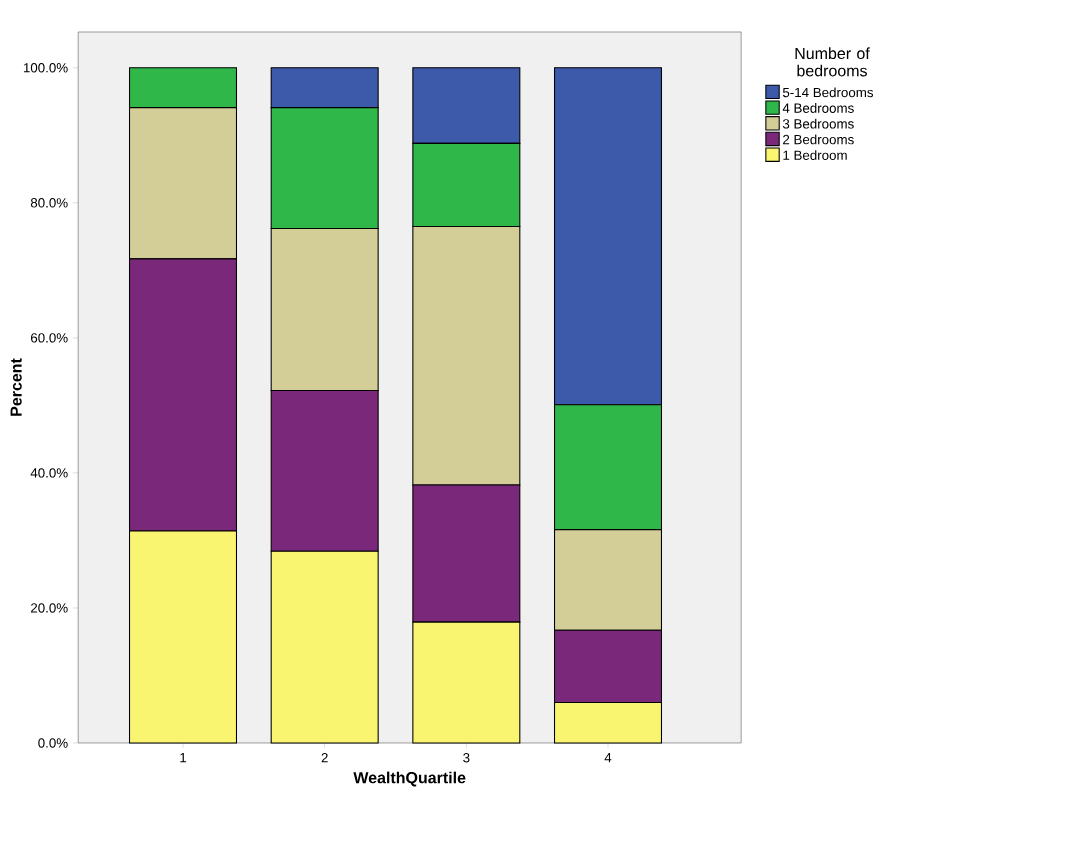  Describe the element at coordinates (608, 758) in the screenshot. I see `x-tick-label: 4` at that location.